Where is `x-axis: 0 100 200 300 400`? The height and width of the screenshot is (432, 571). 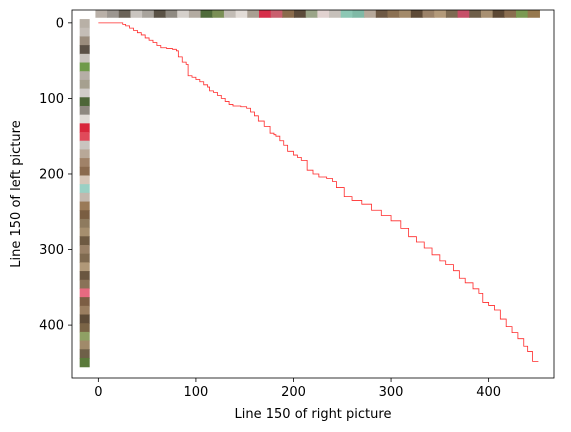
x-axis: 0 100 200 300 400 is located at coordinates (297, 389).